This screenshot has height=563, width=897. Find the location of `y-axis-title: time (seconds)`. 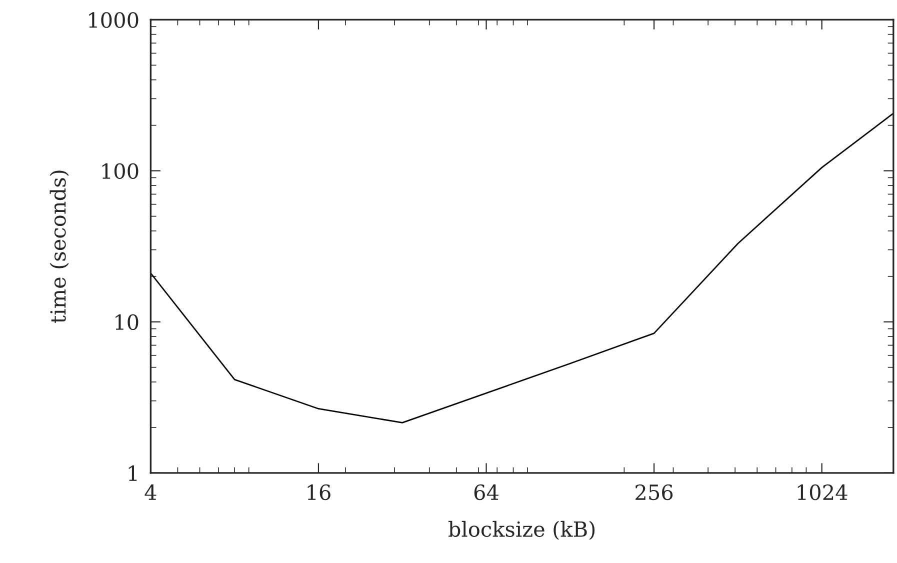

y-axis-title: time (seconds) is located at coordinates (59, 247).